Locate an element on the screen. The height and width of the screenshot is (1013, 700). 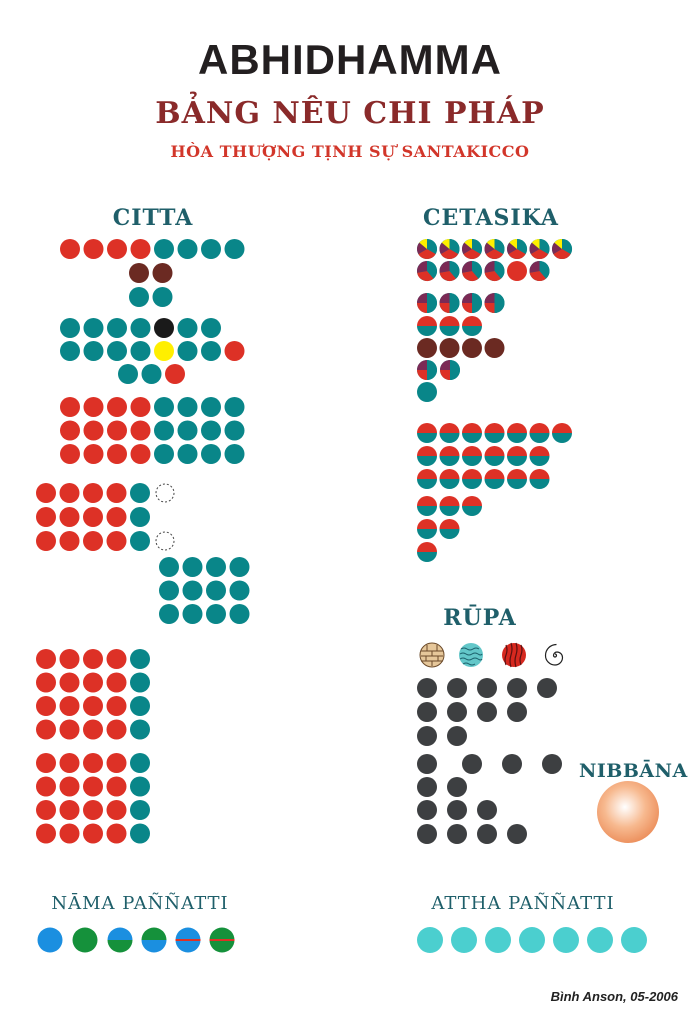
attha-pannatti-label: ATTHA PAÑÑATTI is located at coordinates (523, 903).